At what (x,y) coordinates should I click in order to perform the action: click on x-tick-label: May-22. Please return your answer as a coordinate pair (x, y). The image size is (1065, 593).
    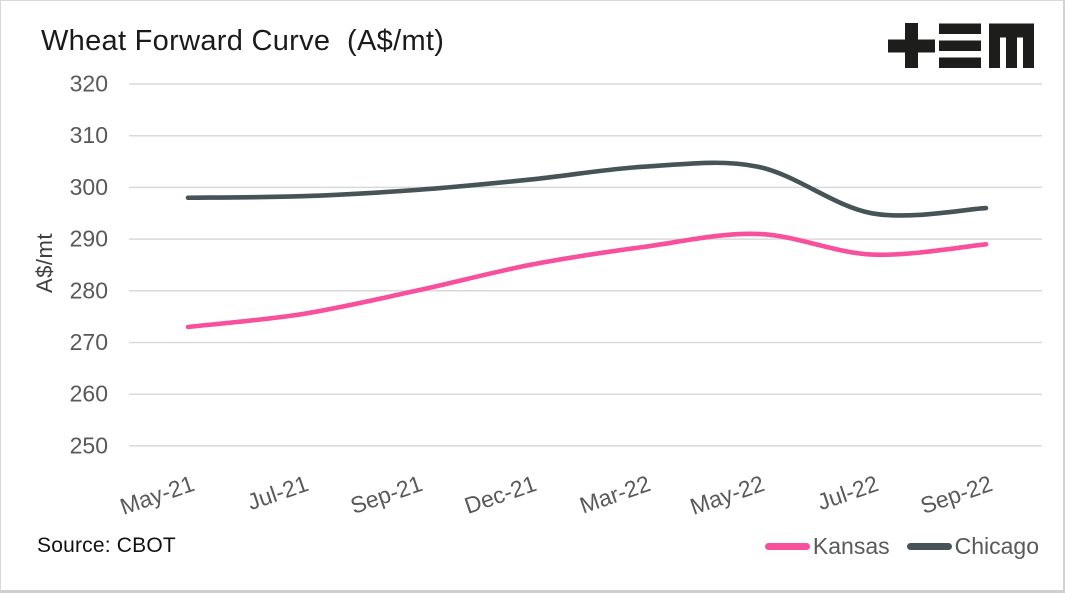
    Looking at the image, I should click on (727, 495).